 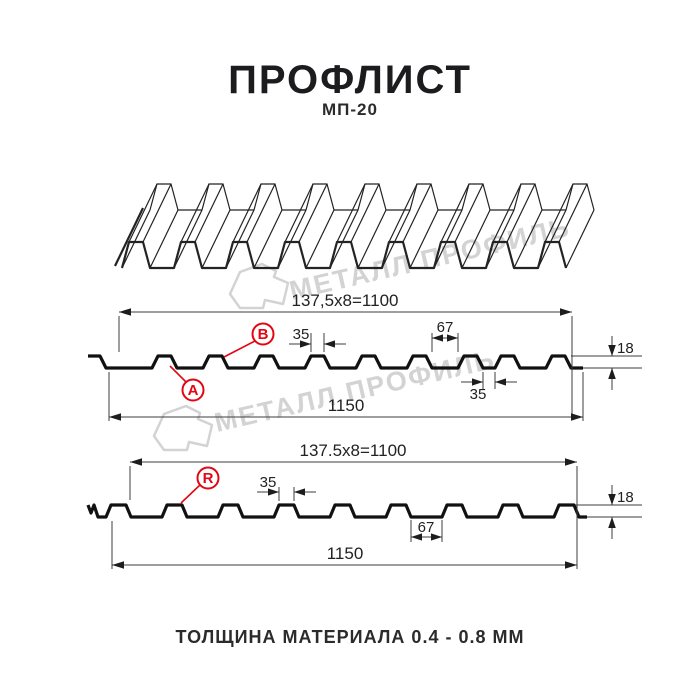 I want to click on label-a-letter: A, so click(x=193, y=390).